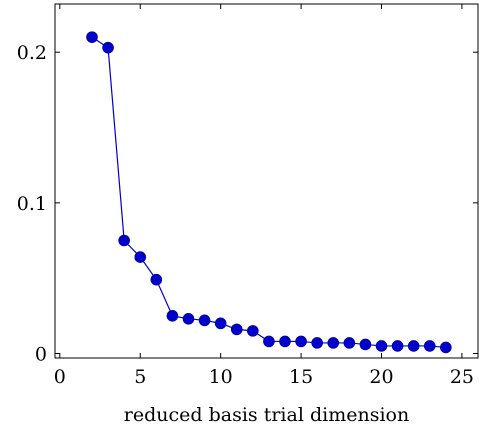 The image size is (479, 432). Describe the element at coordinates (41, 354) in the screenshot. I see `y-tick-label: 0` at that location.